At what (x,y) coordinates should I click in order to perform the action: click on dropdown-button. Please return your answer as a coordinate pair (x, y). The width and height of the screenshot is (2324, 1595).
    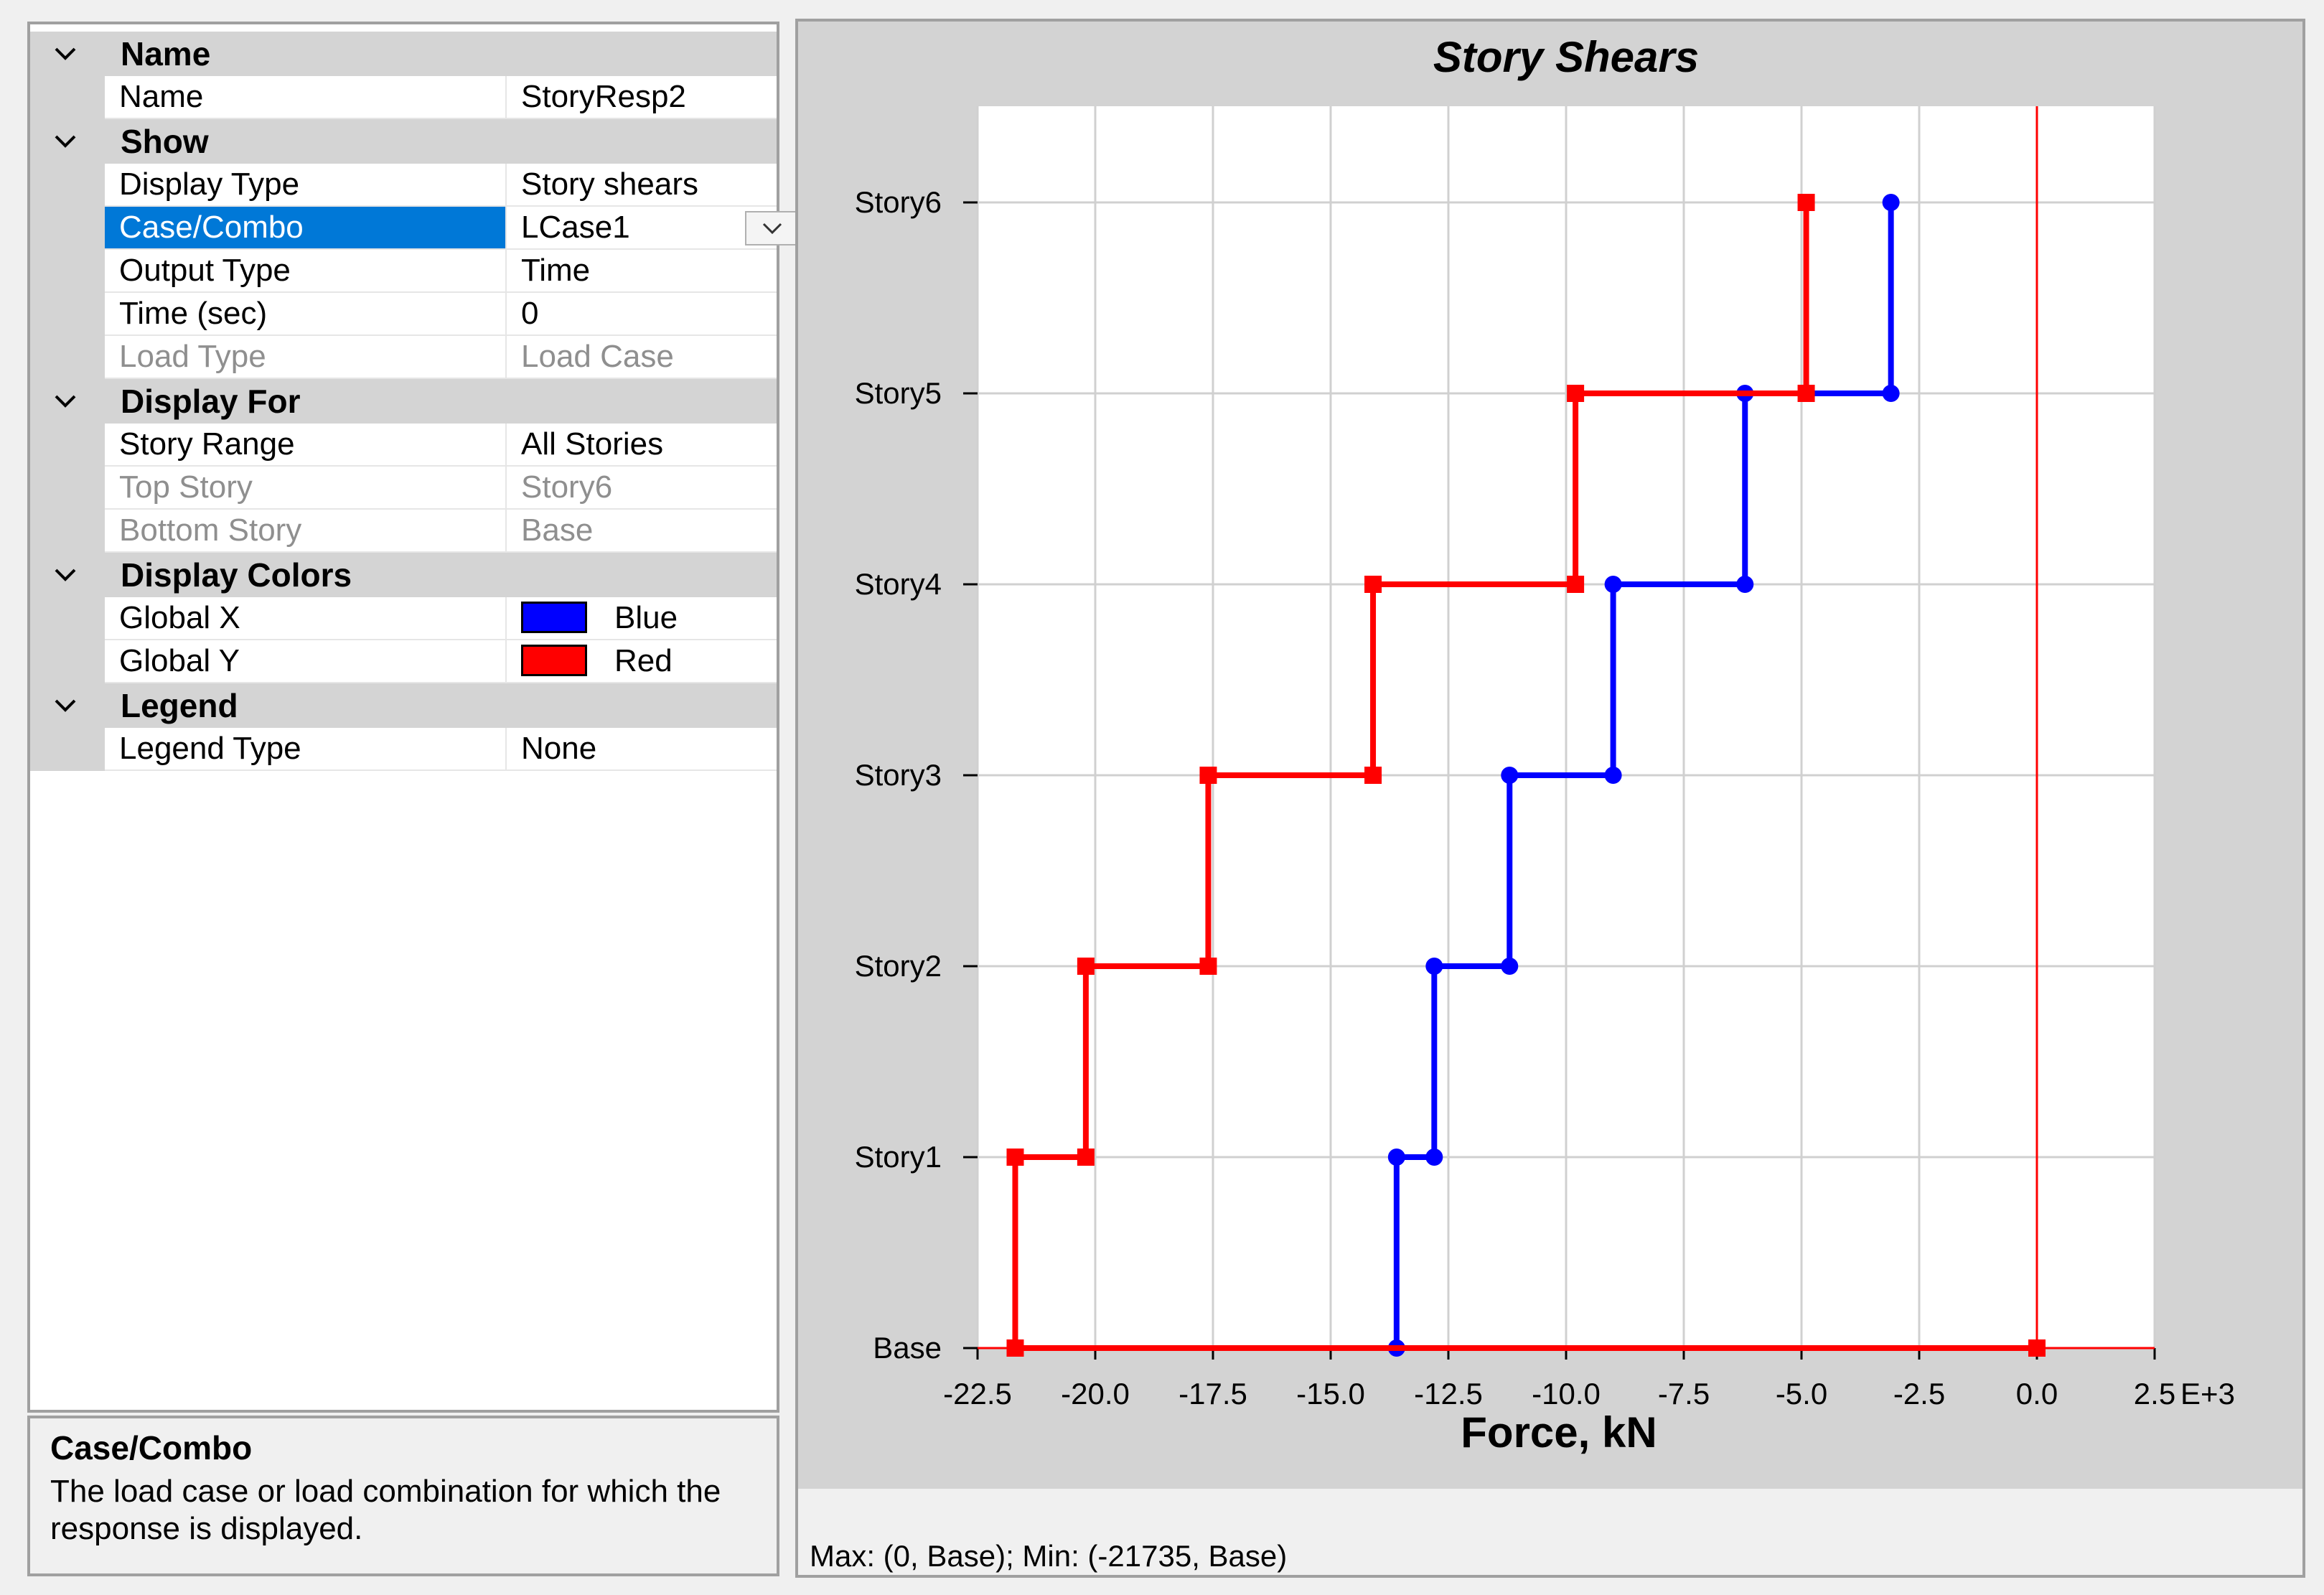
    Looking at the image, I should click on (773, 228).